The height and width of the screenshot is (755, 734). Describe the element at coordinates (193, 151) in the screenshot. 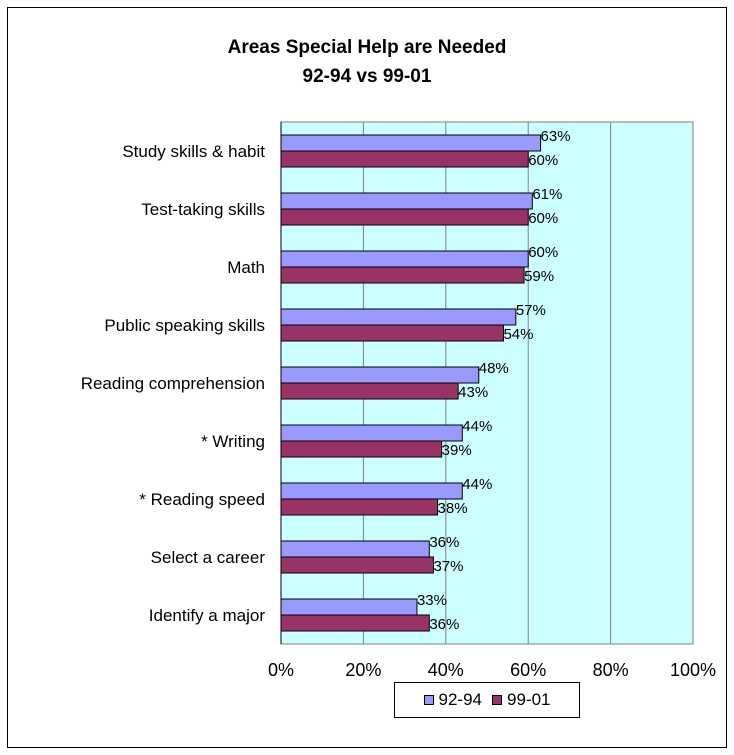

I see `category-label: Study skills & habit` at that location.